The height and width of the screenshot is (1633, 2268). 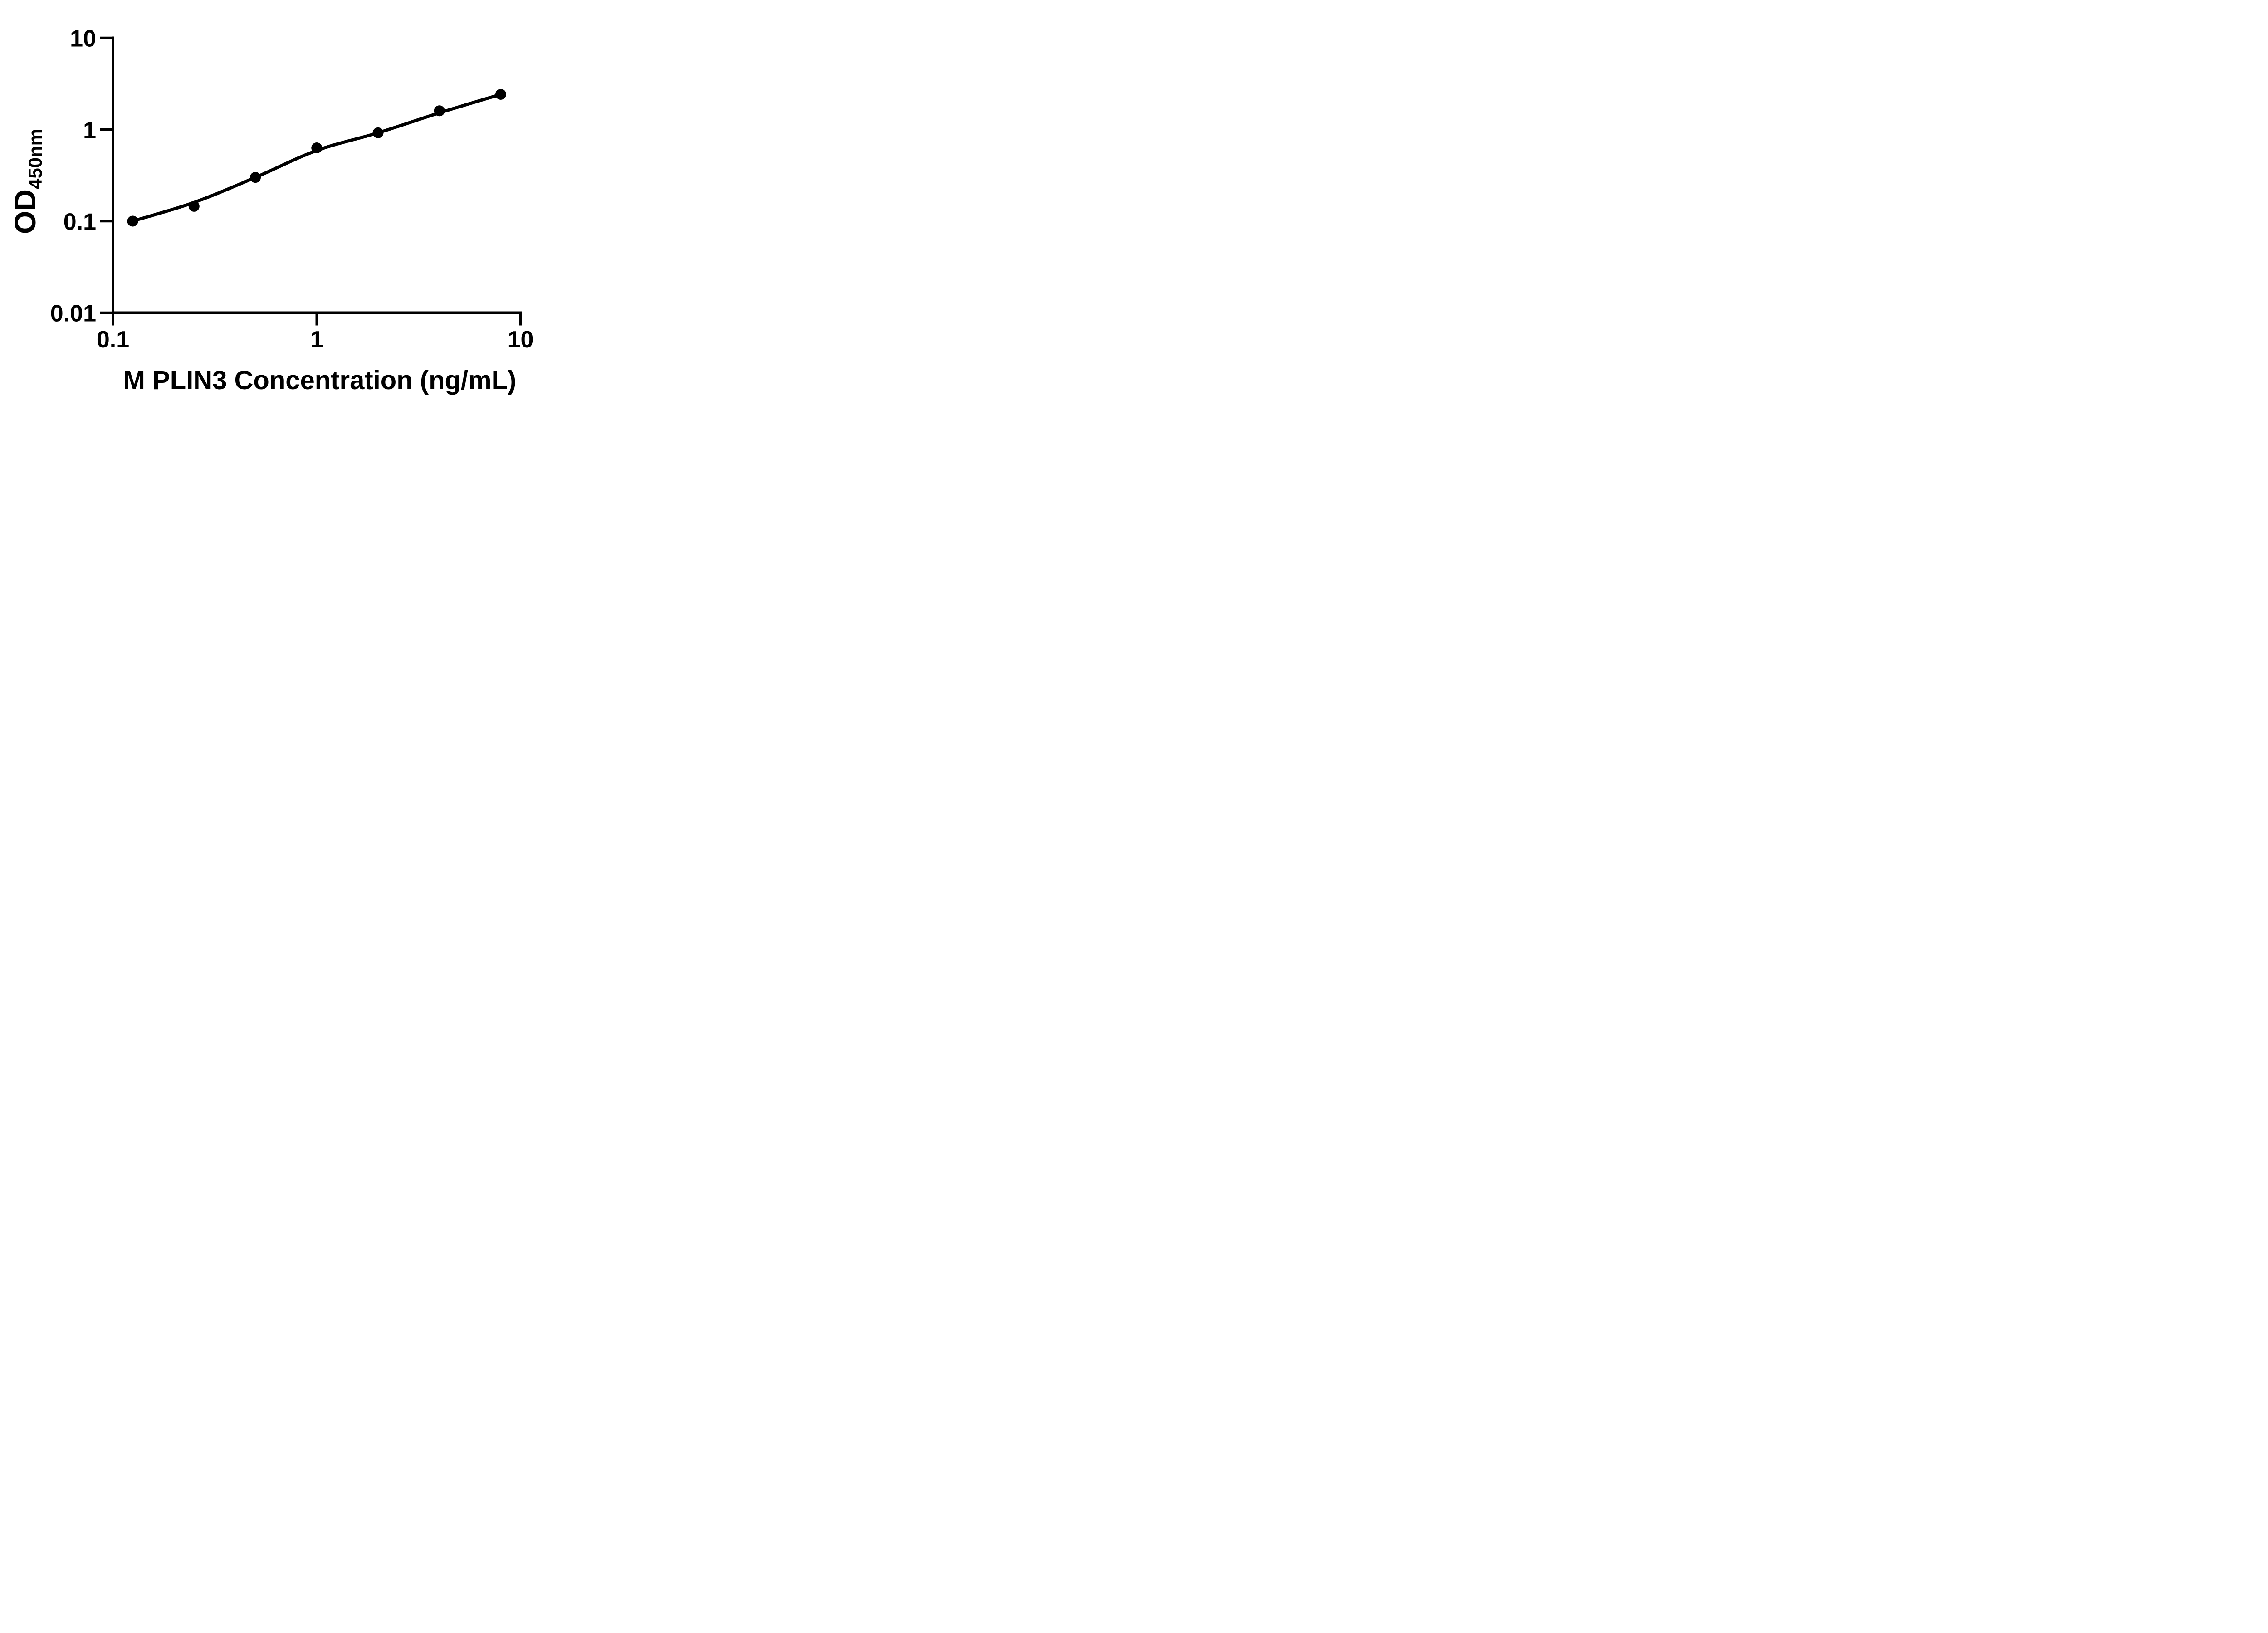 What do you see at coordinates (25, 211) in the screenshot?
I see `y-axis-title-main: OD` at bounding box center [25, 211].